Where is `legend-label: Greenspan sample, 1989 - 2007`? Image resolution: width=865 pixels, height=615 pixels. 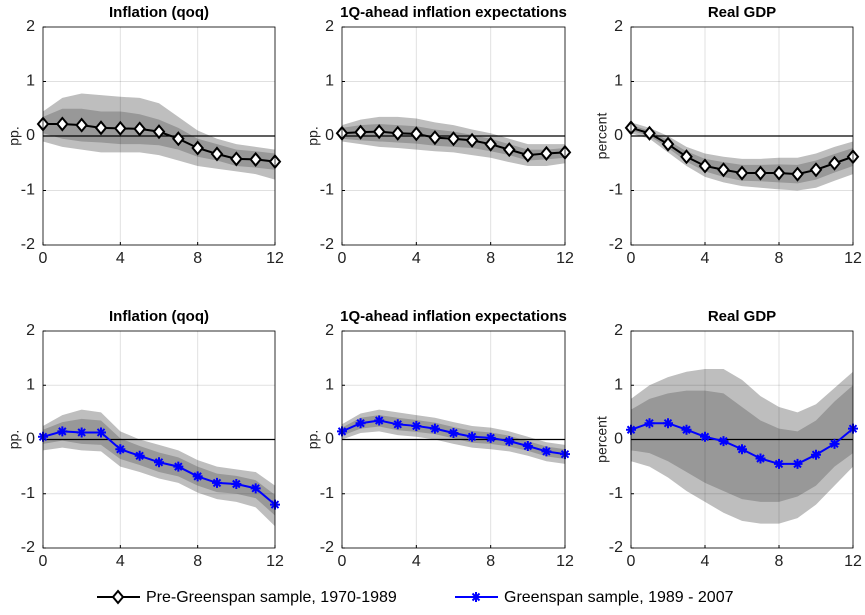 legend-label: Greenspan sample, 1989 - 2007 is located at coordinates (619, 597).